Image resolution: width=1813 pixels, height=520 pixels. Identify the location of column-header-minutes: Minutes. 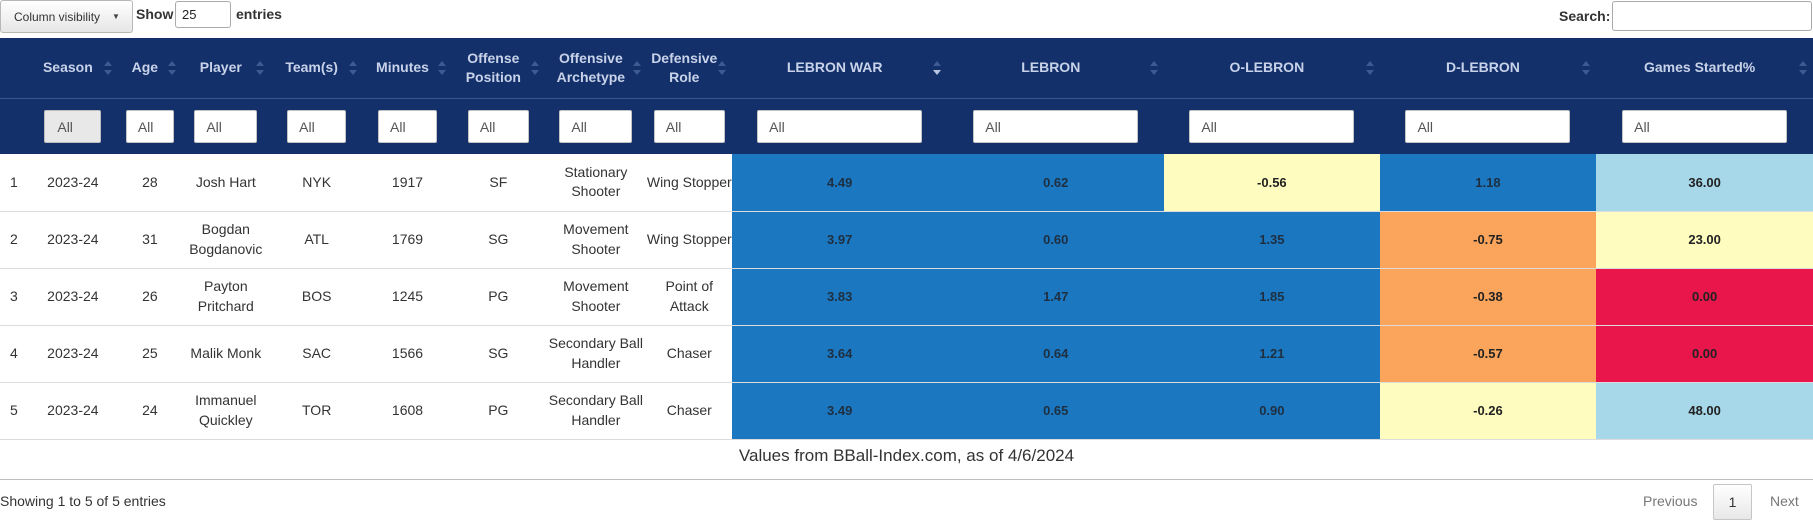
(407, 68).